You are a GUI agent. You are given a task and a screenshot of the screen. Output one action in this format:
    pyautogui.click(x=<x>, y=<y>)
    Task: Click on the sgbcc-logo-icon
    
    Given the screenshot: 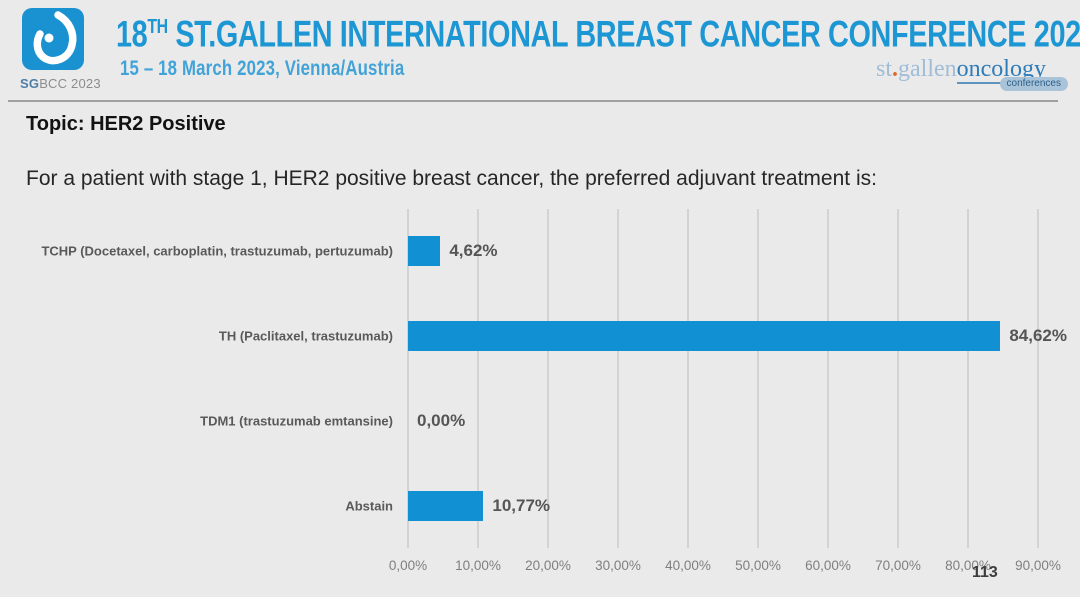 What is the action you would take?
    pyautogui.click(x=53, y=39)
    